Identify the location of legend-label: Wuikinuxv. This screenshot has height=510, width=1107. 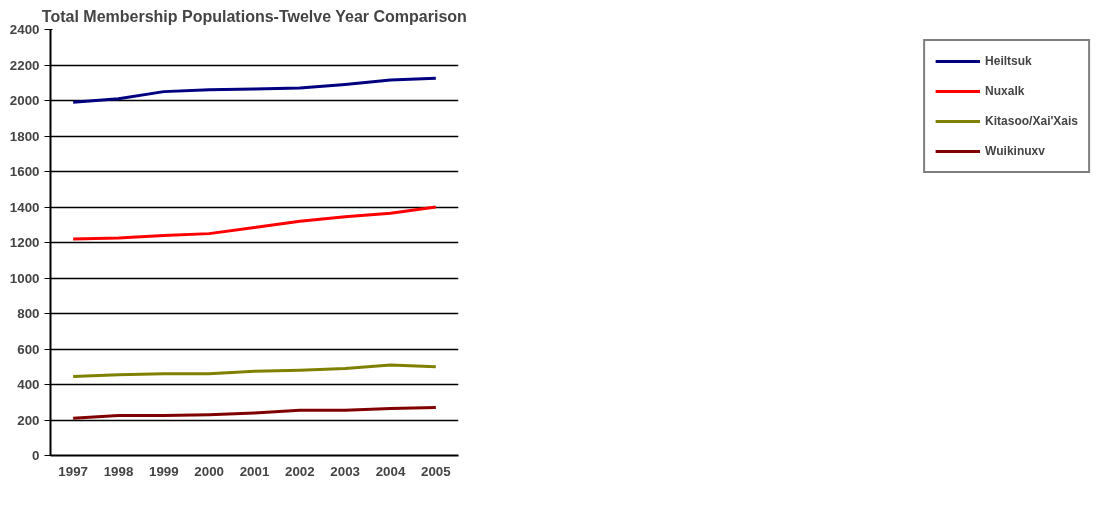
(1015, 151).